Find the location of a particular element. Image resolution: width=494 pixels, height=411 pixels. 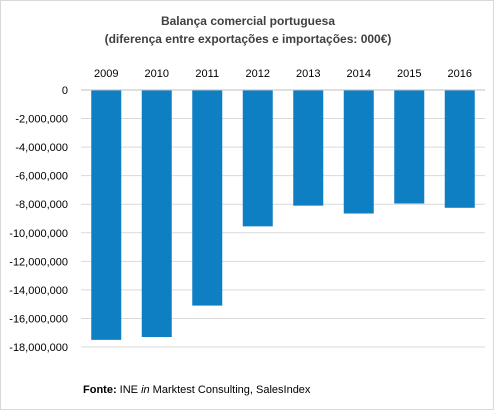

bar-2014 is located at coordinates (358, 152).